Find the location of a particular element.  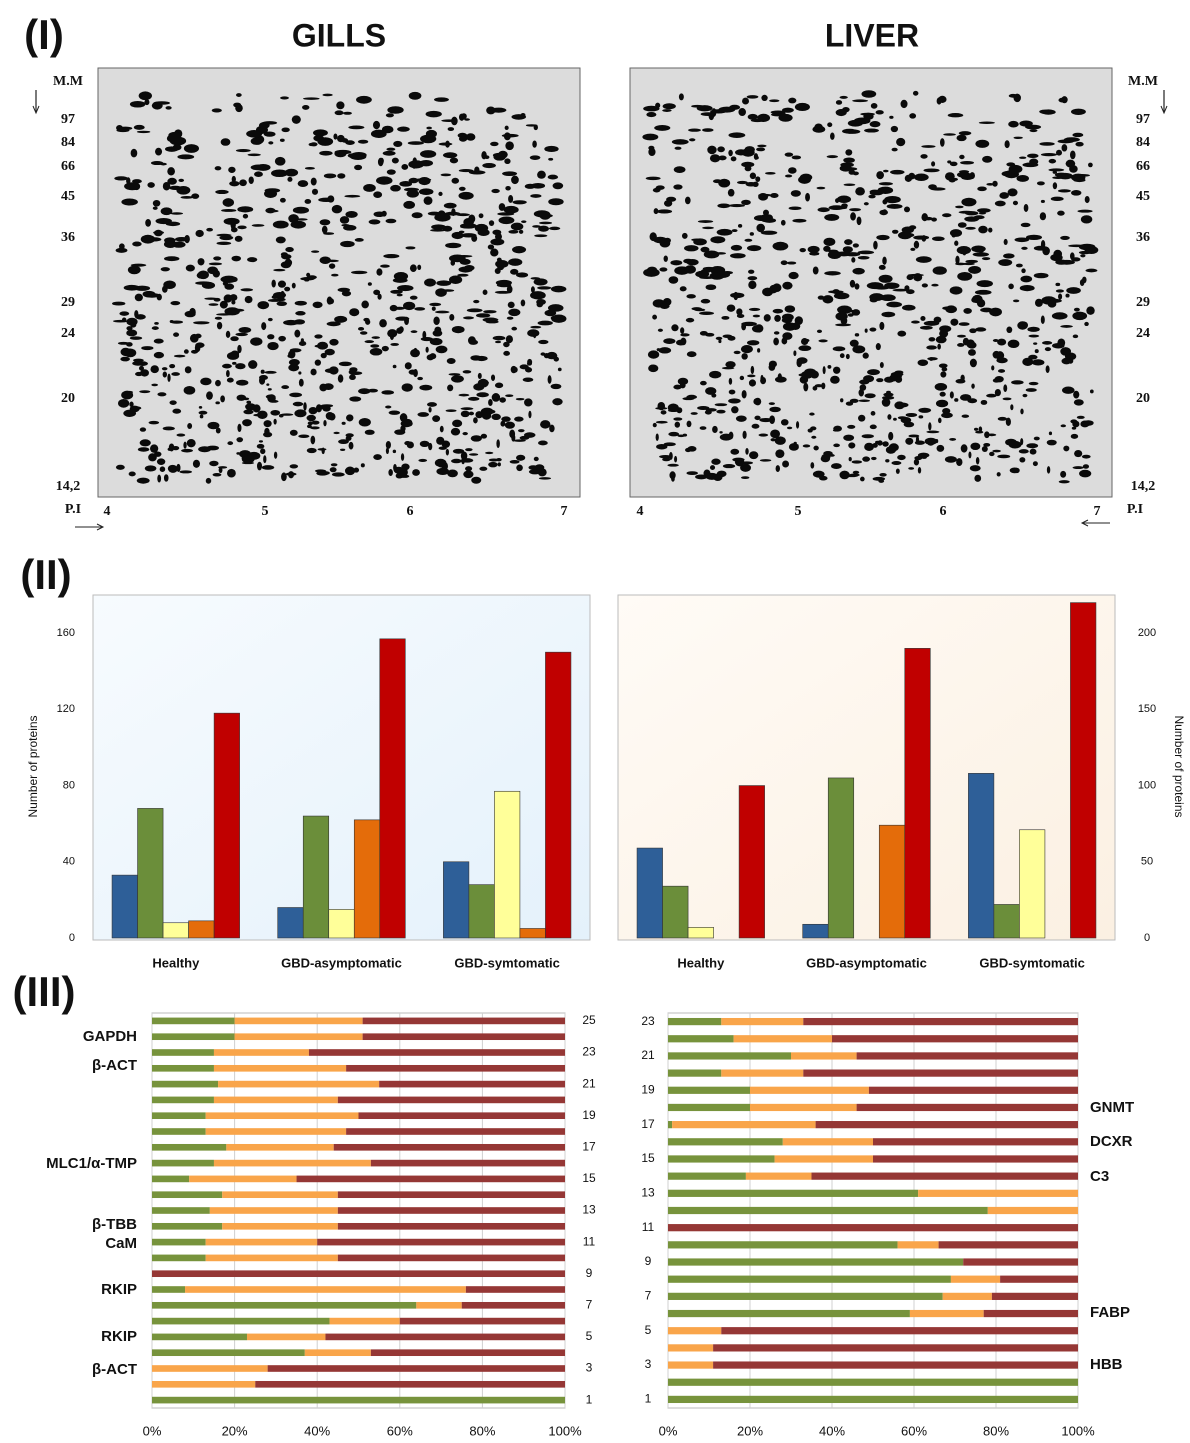

y-tick-label: 3 is located at coordinates (589, 1368).